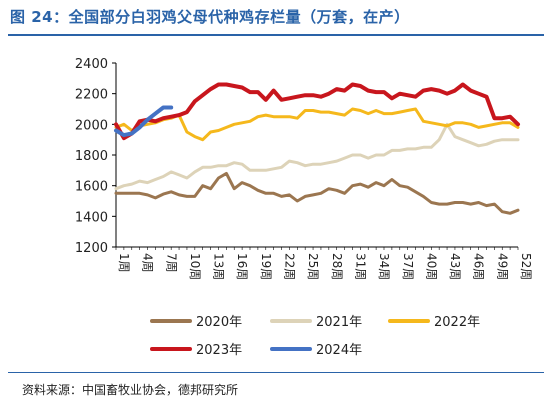 The height and width of the screenshot is (414, 552). I want to click on x-tick-label: 49周, so click(502, 266).